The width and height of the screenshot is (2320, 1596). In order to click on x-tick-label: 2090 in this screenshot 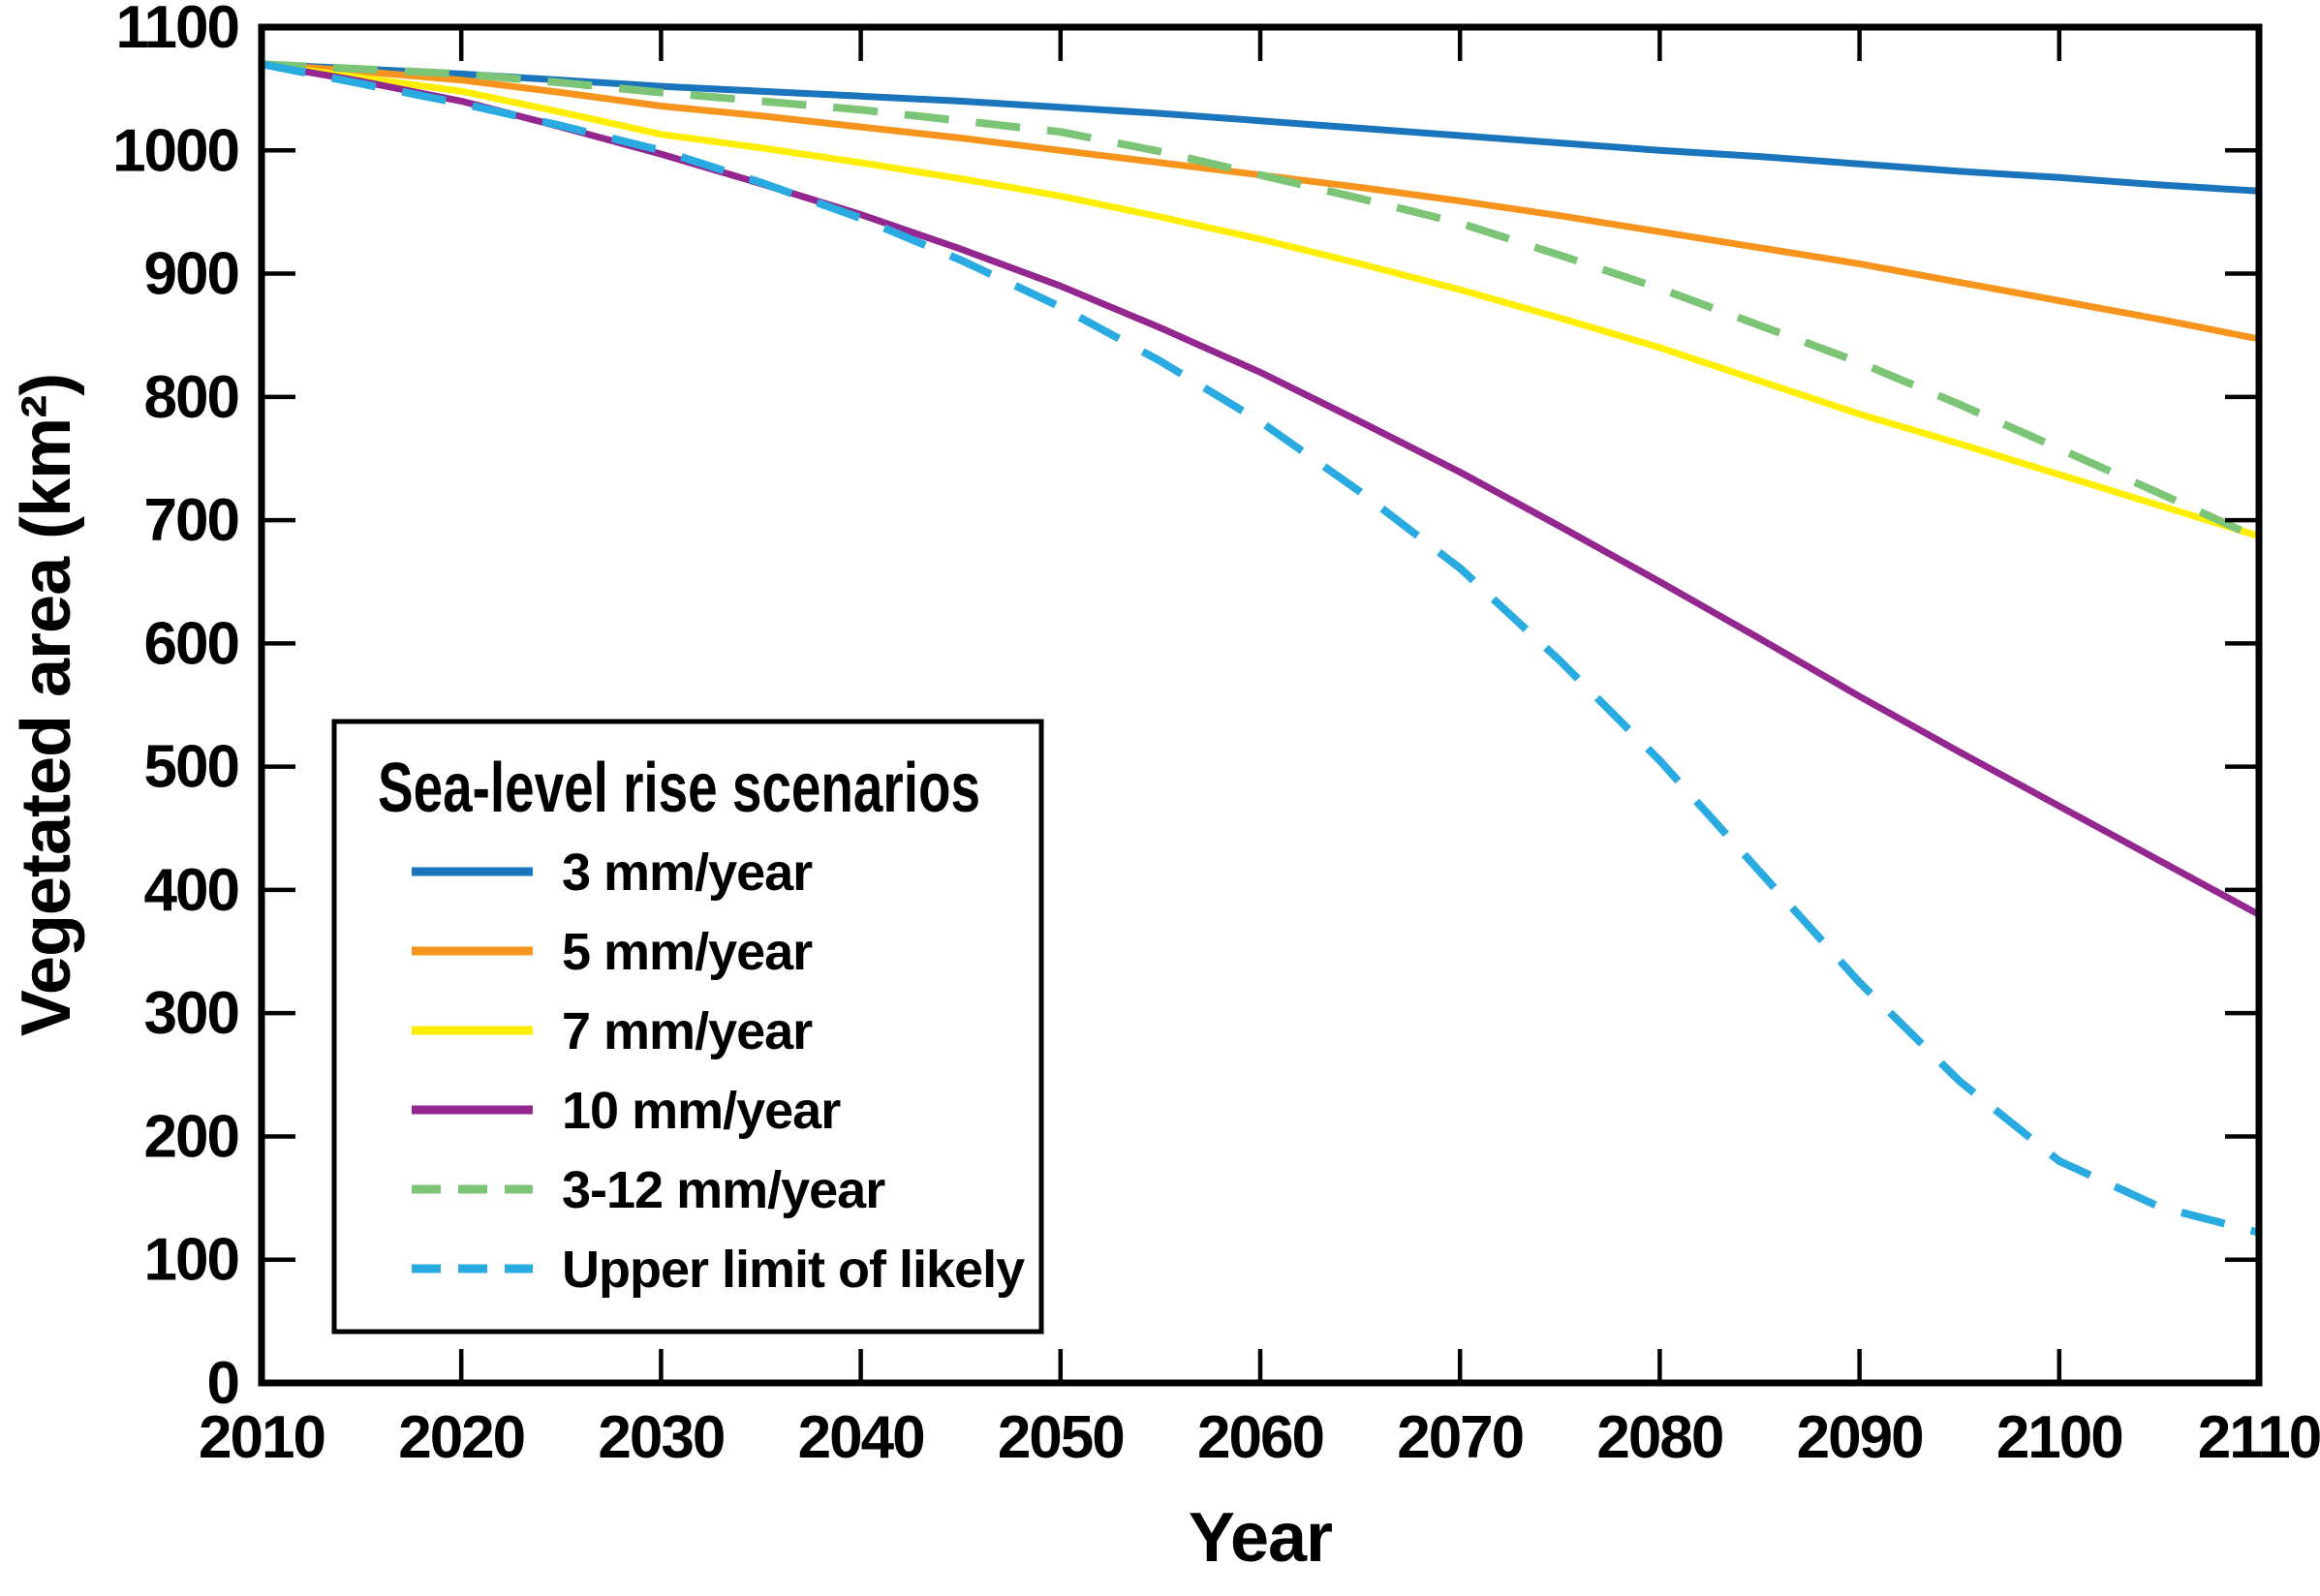, I will do `click(1860, 1437)`.